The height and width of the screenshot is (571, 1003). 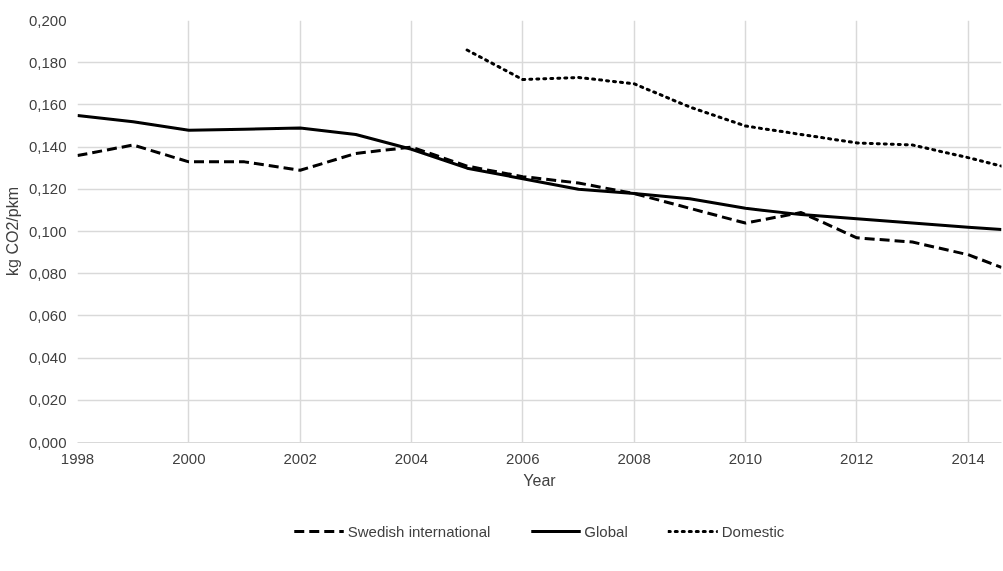 What do you see at coordinates (606, 531) in the screenshot?
I see `legend-label: Global` at bounding box center [606, 531].